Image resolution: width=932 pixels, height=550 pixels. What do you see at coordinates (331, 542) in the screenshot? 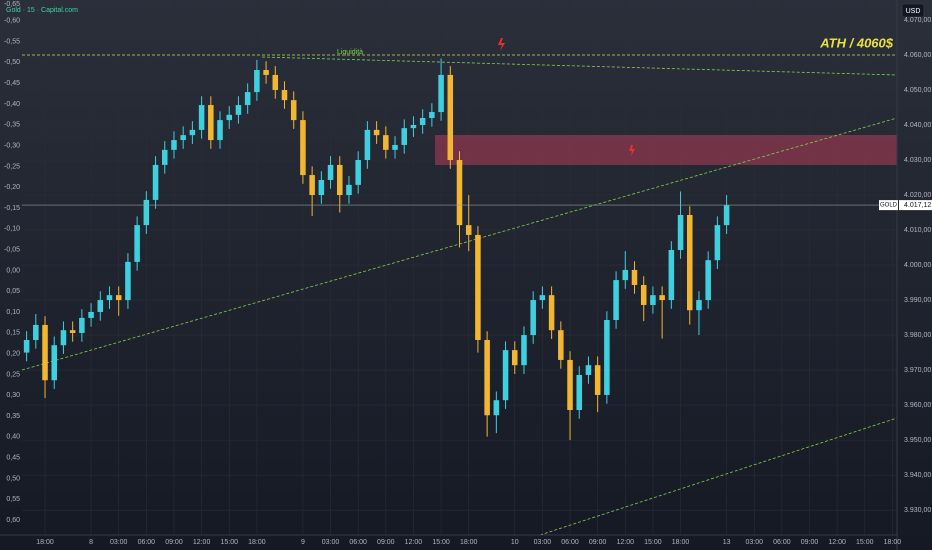
I see `x-tick-label: 03:00` at bounding box center [331, 542].